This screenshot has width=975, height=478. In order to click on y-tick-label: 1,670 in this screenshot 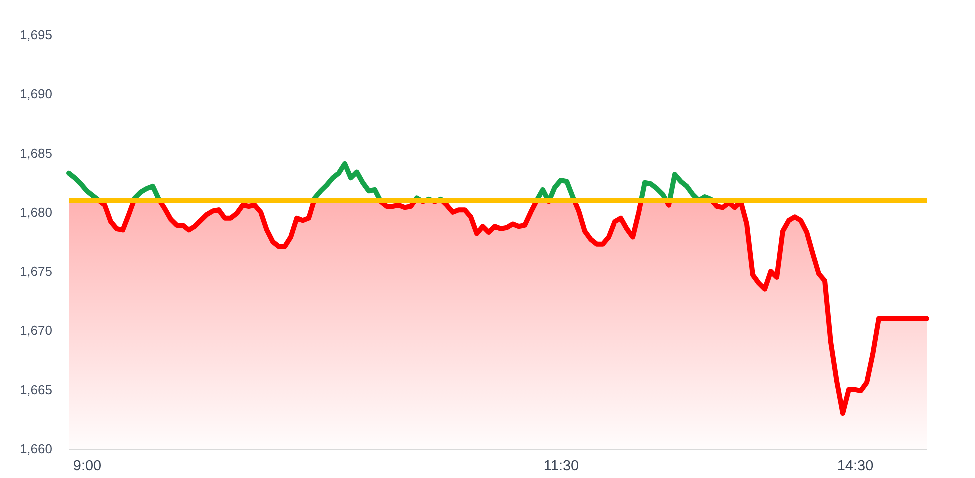, I will do `click(36, 330)`.